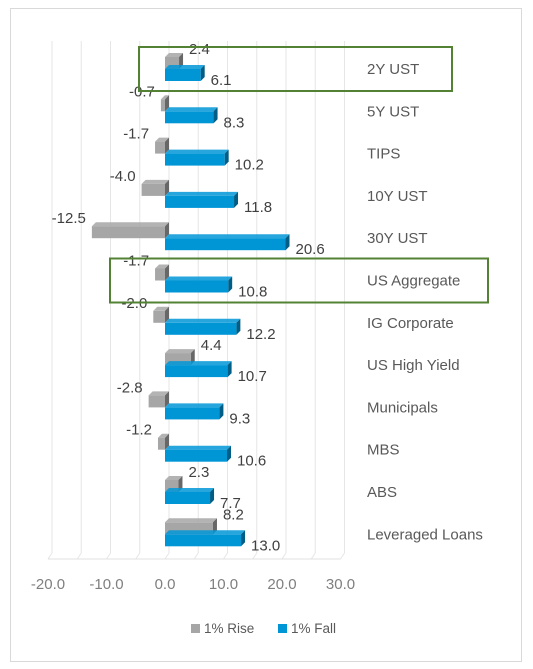 This screenshot has height=669, width=533. I want to click on data-label-rise: 2.4, so click(199, 49).